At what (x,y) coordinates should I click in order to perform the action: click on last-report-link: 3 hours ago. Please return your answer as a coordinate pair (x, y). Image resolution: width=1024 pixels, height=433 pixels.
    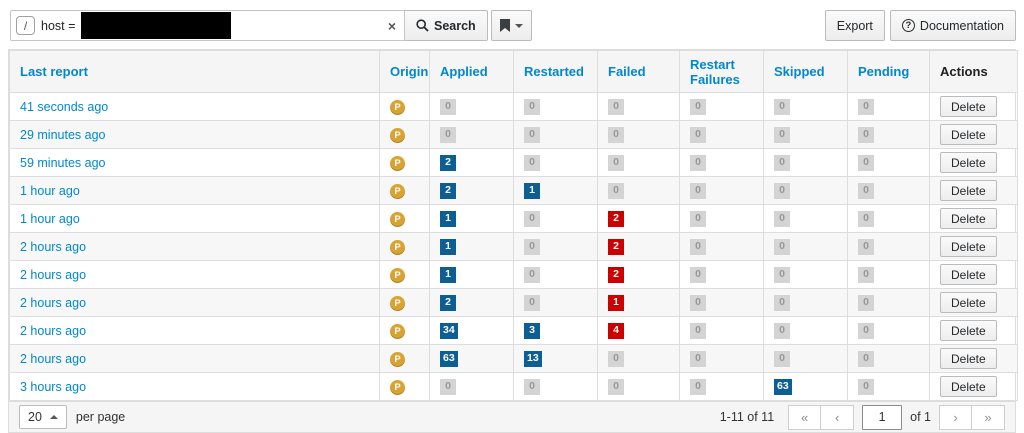
    Looking at the image, I should click on (53, 386).